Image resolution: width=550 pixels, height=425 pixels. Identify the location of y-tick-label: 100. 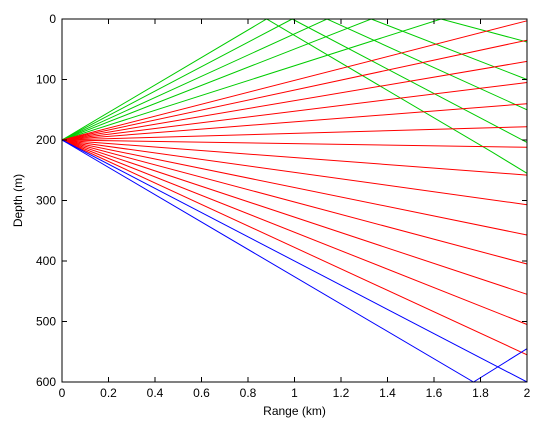
(46, 80).